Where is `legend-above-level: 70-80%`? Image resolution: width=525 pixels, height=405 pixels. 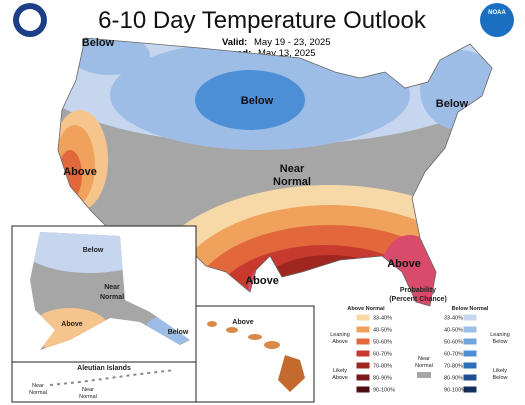
legend-above-level: 70-80% is located at coordinates (382, 367).